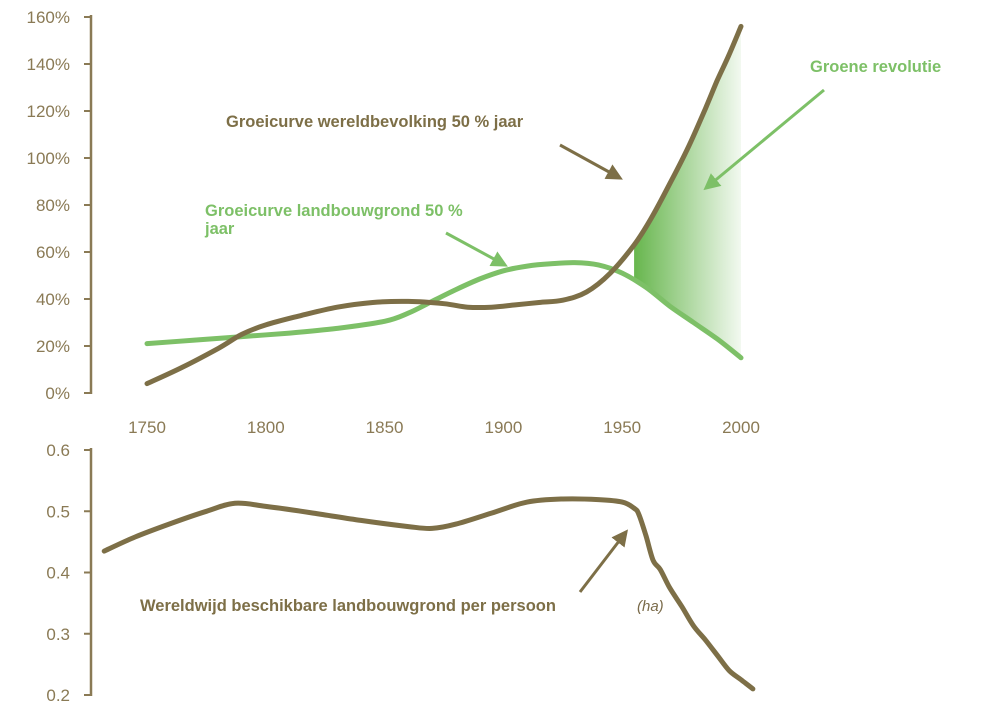 The image size is (1000, 720). What do you see at coordinates (53, 252) in the screenshot?
I see `top-ytick-label: 60%` at bounding box center [53, 252].